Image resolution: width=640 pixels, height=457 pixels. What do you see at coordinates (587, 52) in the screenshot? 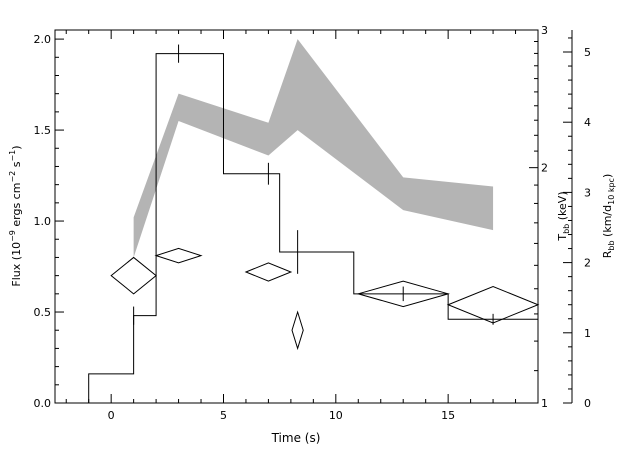
I see `y-right-radius-tick-label: 5` at bounding box center [587, 52].